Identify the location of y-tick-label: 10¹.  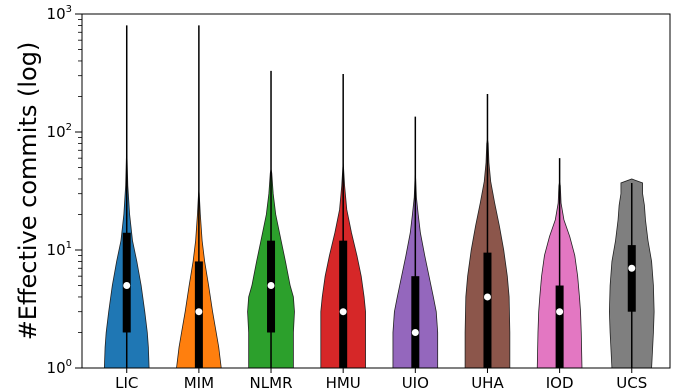
(59, 249).